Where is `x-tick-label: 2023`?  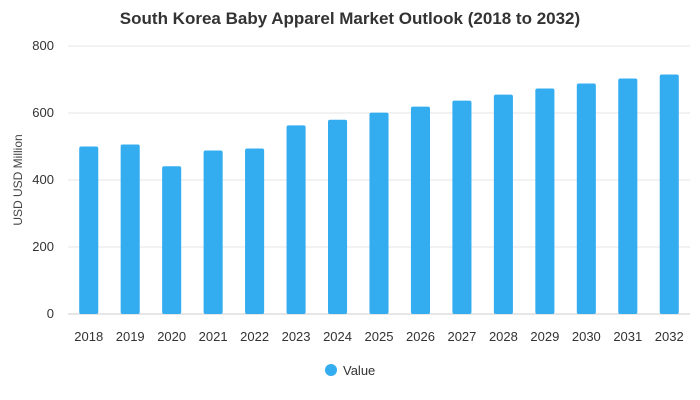 x-tick-label: 2023 is located at coordinates (296, 336).